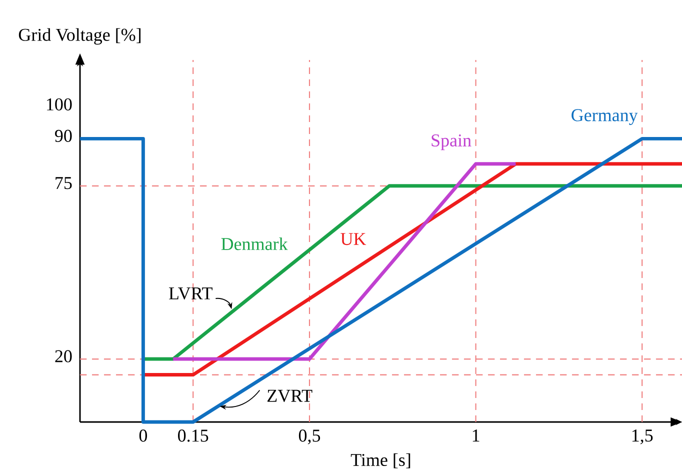 This screenshot has height=475, width=682. I want to click on x-tick-label: 1, so click(476, 436).